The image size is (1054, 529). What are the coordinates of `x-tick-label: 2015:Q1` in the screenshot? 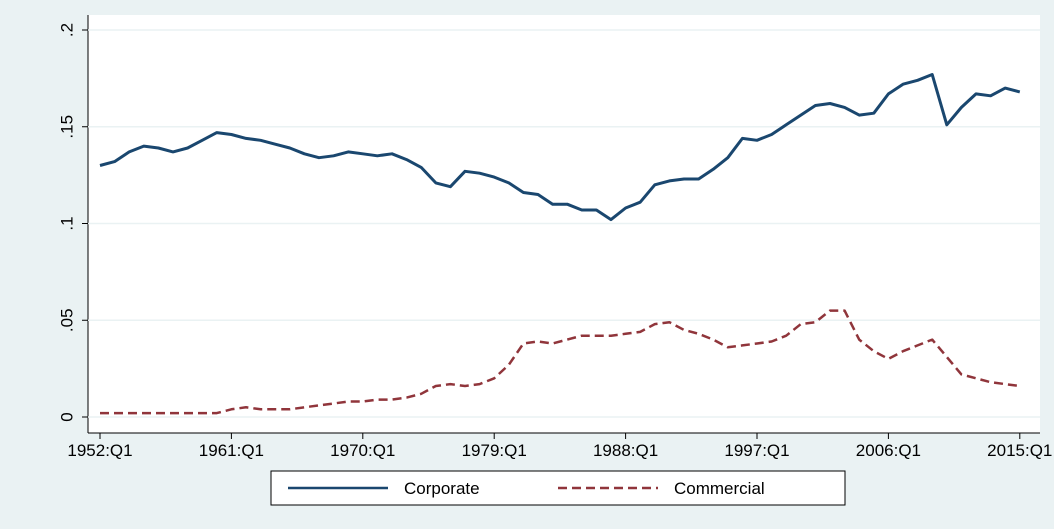 It's located at (1019, 450).